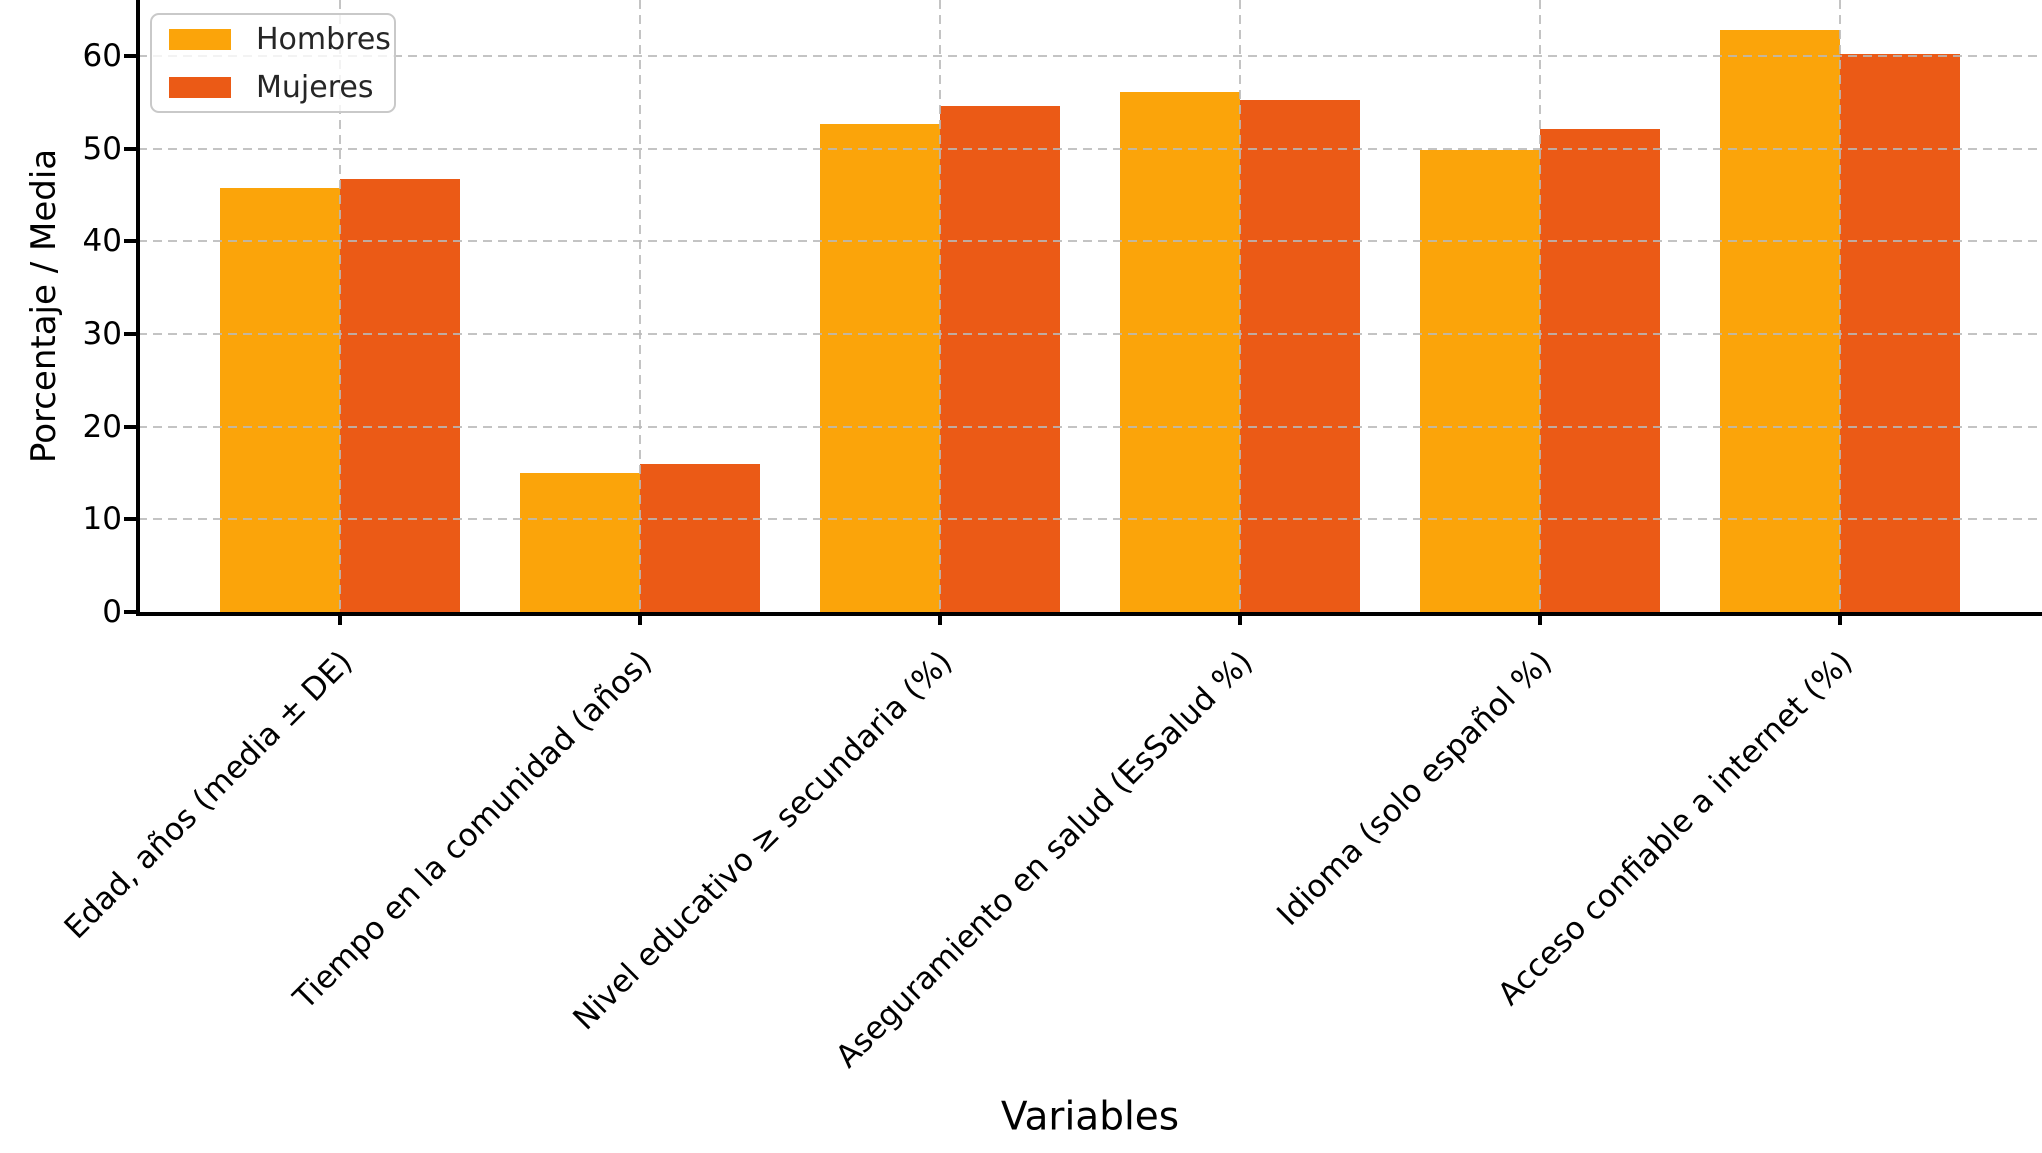 The image size is (2042, 1153). What do you see at coordinates (112, 612) in the screenshot?
I see `y-tick-label-0: 0` at bounding box center [112, 612].